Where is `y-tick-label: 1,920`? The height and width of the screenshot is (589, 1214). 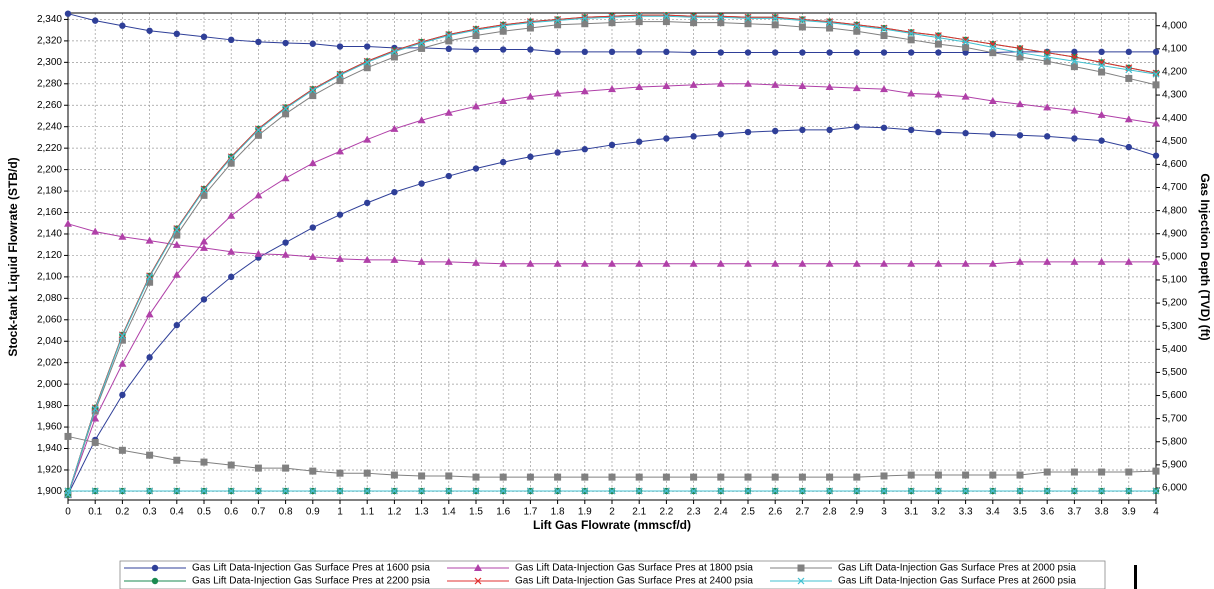
y-tick-label: 1,920 is located at coordinates (49, 470).